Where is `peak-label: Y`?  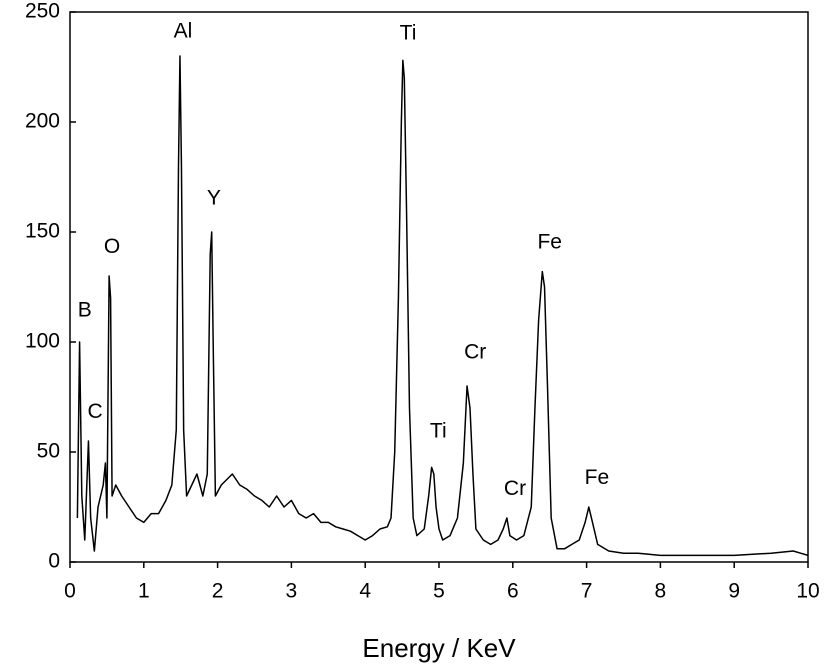
peak-label: Y is located at coordinates (214, 198).